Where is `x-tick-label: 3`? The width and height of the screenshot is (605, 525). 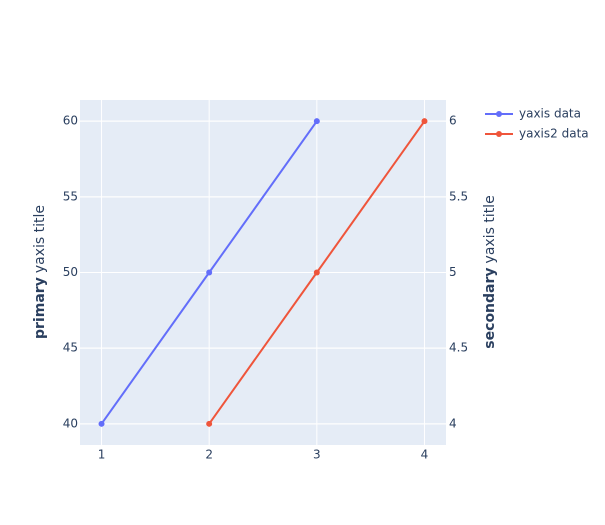 x-tick-label: 3 is located at coordinates (317, 455).